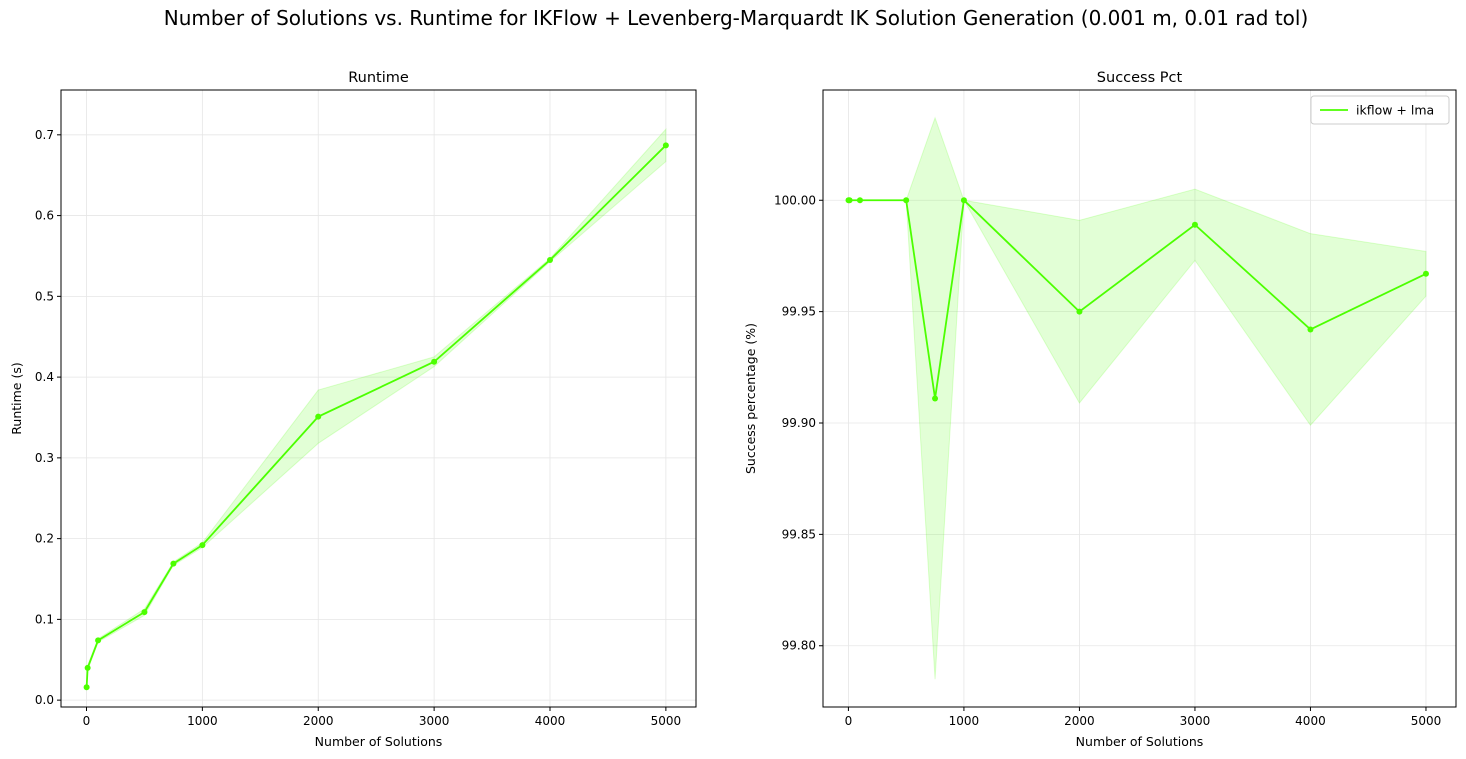 The height and width of the screenshot is (759, 1466). Describe the element at coordinates (44, 377) in the screenshot. I see `y-tick-label: 0.4` at that location.